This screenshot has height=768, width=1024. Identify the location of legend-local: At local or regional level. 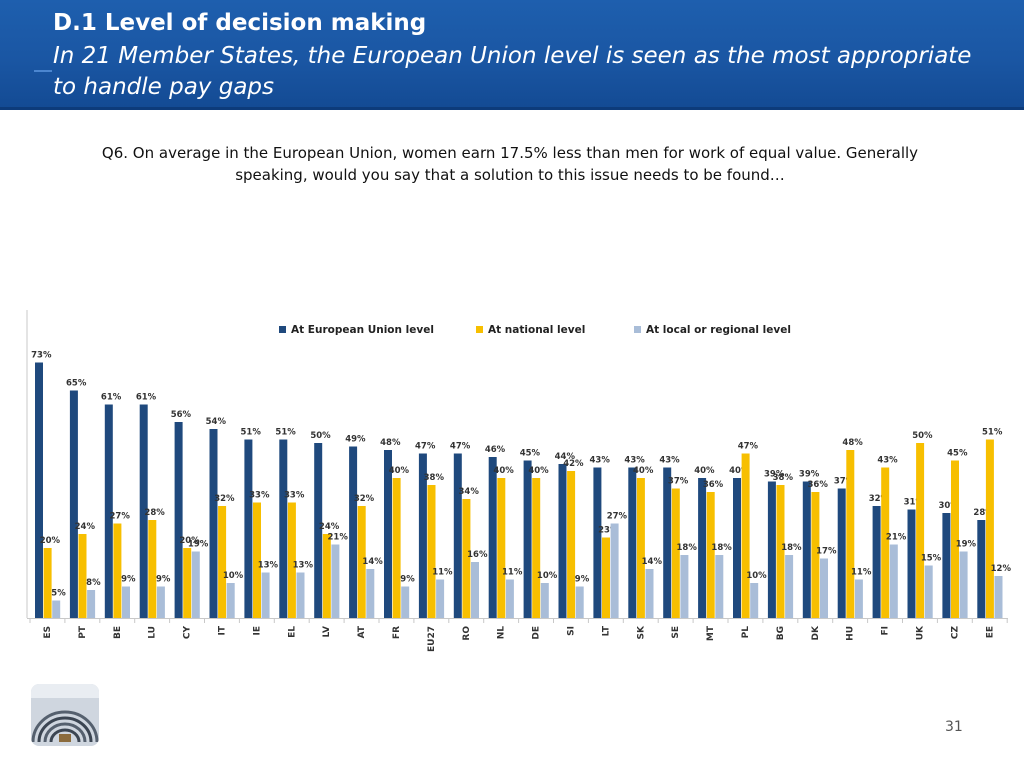
(712, 332).